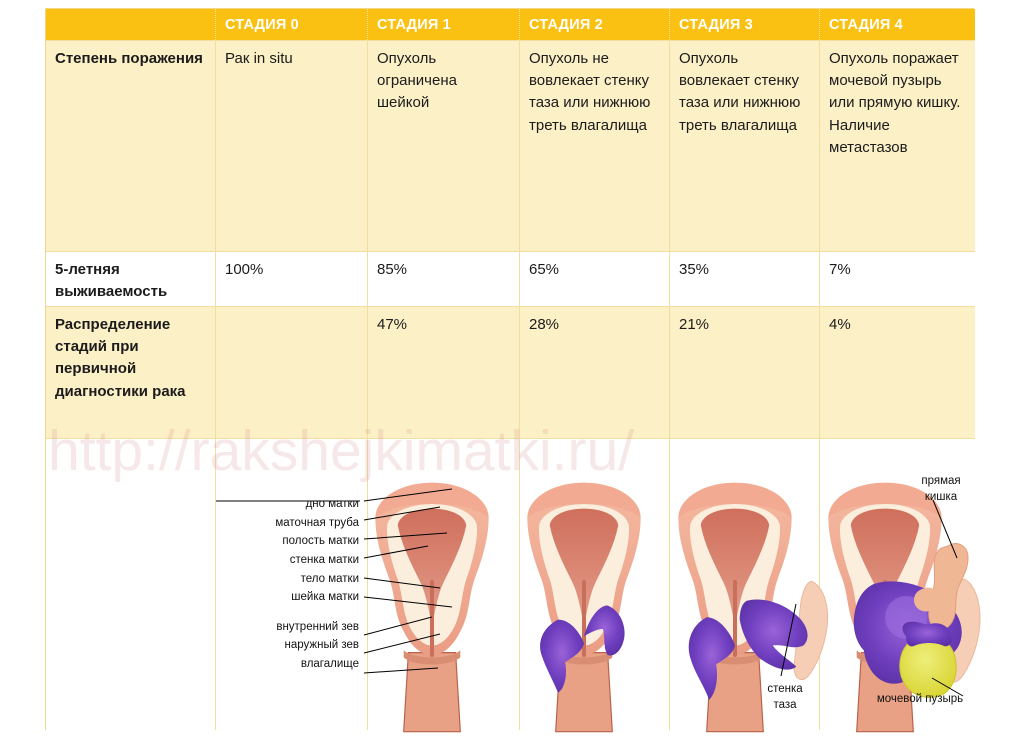  What do you see at coordinates (444, 24) in the screenshot?
I see `header-cell-stage-1: СТАДИЯ 1` at bounding box center [444, 24].